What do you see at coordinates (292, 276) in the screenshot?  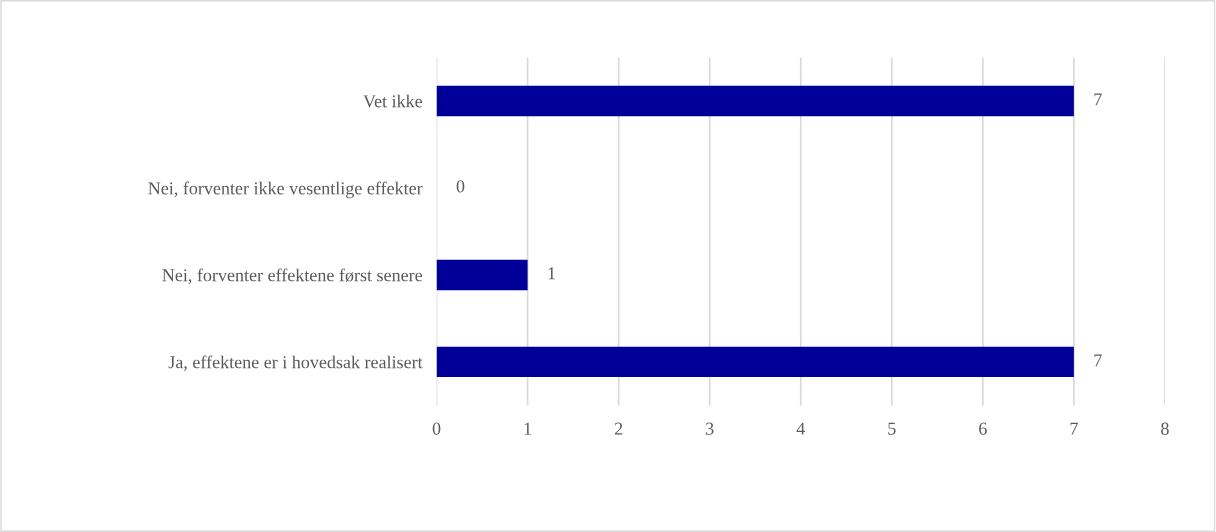 I see `y-tick-label: Nei, forventer effektene først senere` at bounding box center [292, 276].